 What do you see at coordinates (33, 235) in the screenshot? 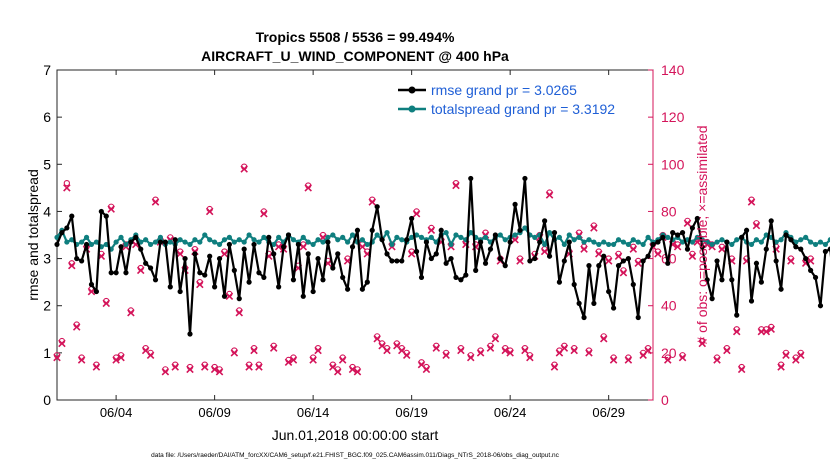
I see `y-axis-left-label: rmse and totalspread` at bounding box center [33, 235].